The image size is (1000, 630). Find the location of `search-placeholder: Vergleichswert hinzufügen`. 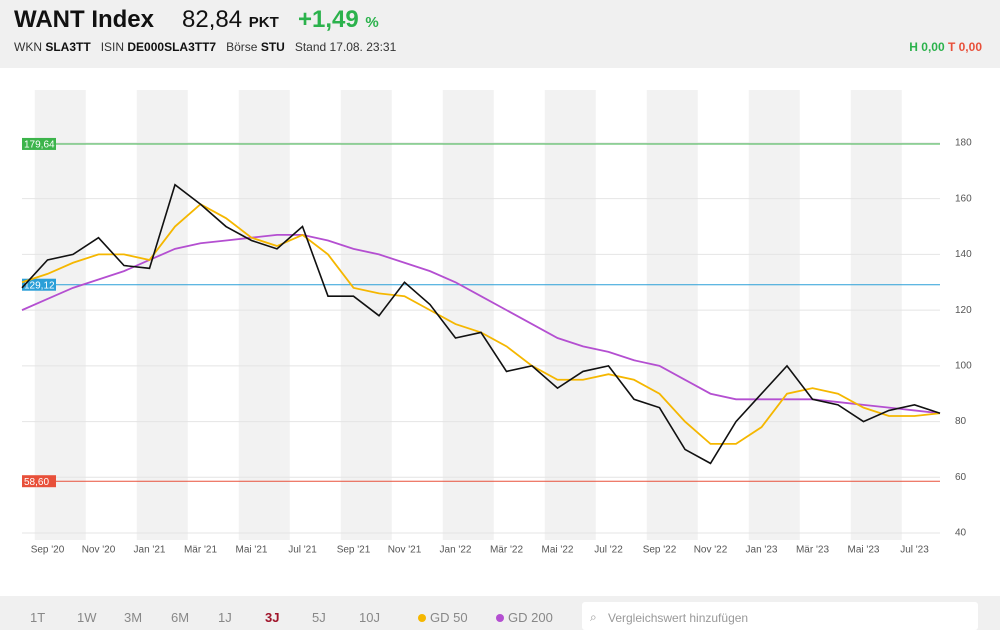

search-placeholder: Vergleichswert hinzufügen is located at coordinates (678, 618).